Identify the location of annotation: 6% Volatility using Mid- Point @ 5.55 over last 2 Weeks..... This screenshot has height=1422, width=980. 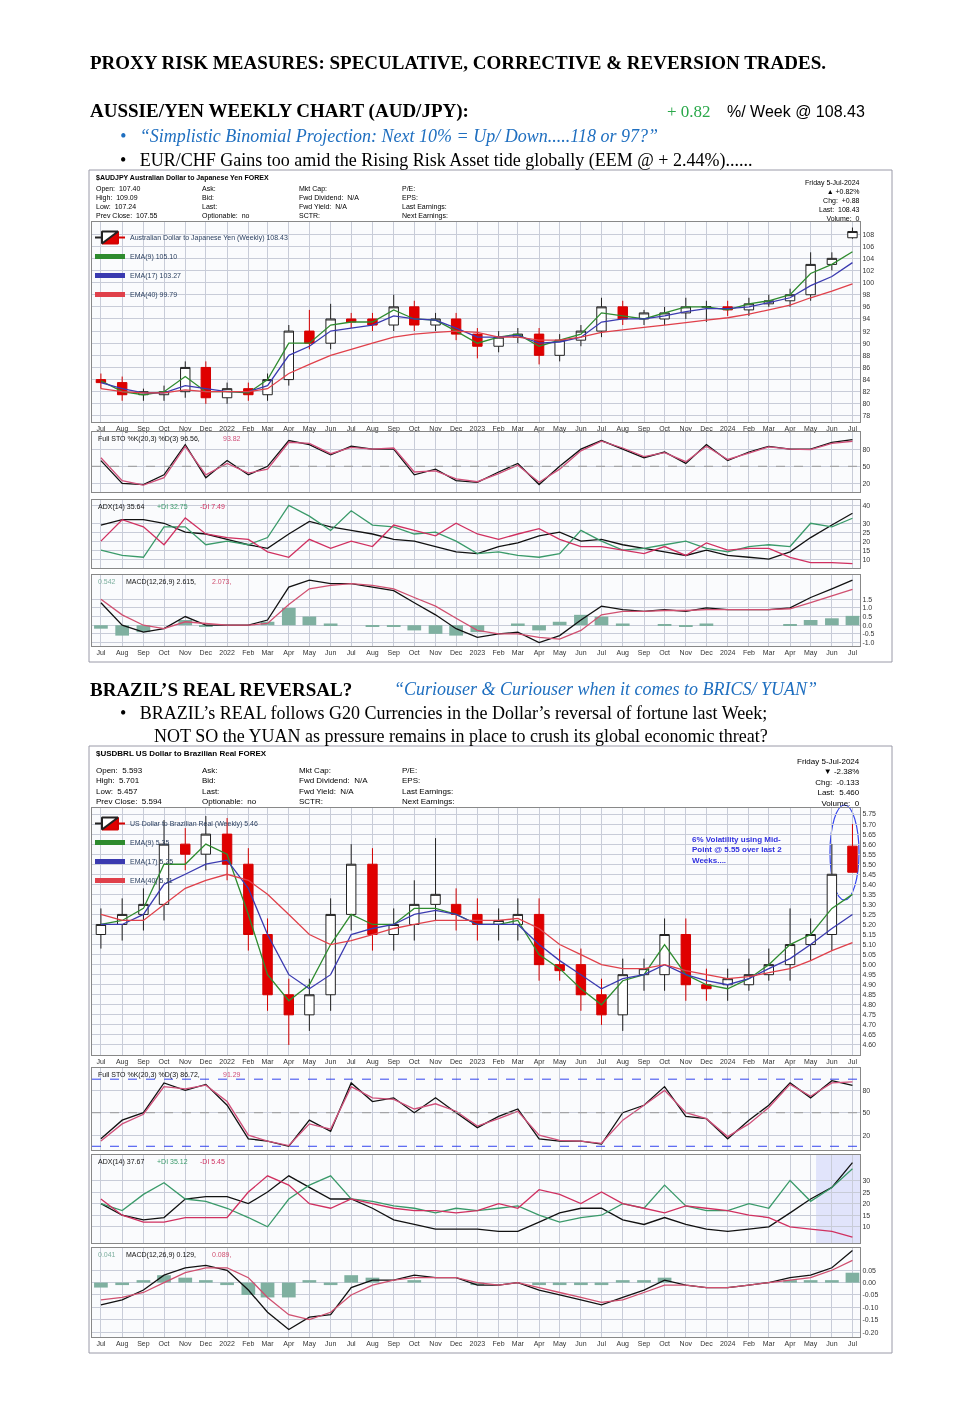
(737, 850).